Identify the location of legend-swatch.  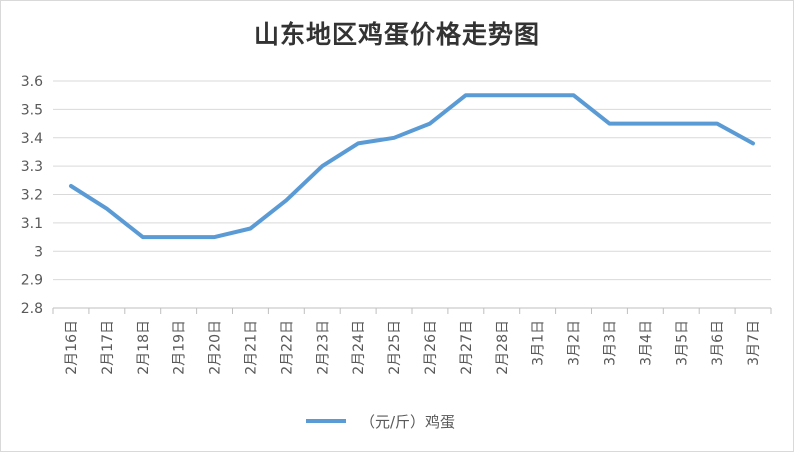
(326, 421).